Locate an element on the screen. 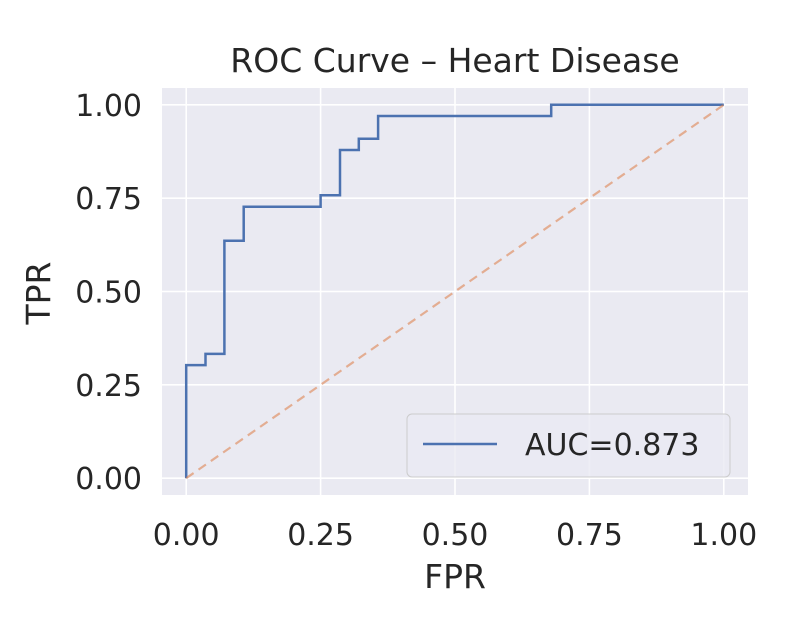  x-tick-label: 0.00 is located at coordinates (186, 535).